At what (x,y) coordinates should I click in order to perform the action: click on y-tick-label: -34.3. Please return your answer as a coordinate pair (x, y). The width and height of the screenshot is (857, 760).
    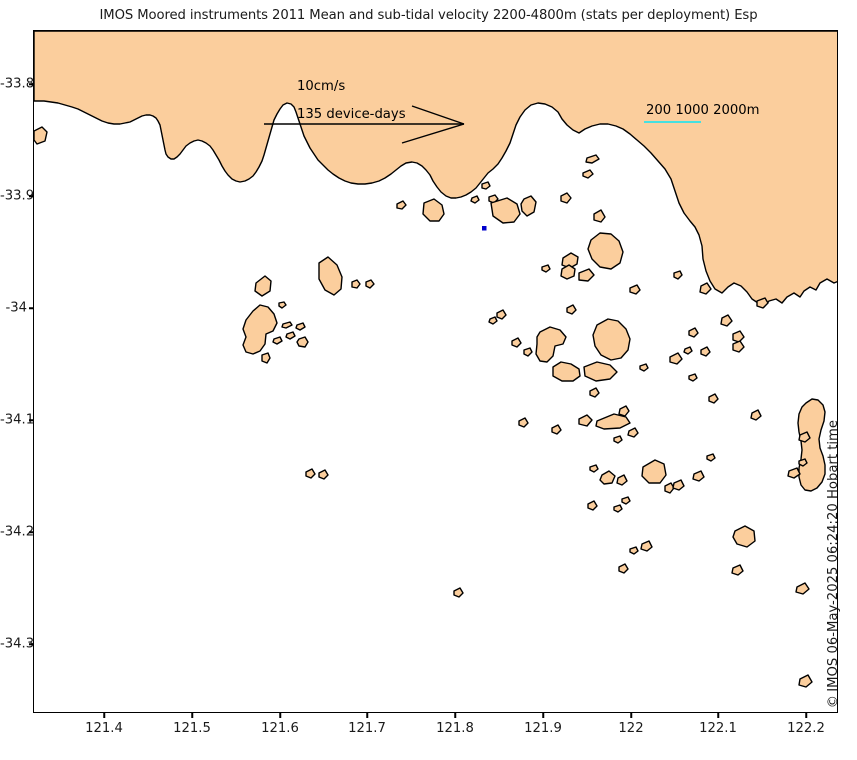
    Looking at the image, I should click on (17, 644).